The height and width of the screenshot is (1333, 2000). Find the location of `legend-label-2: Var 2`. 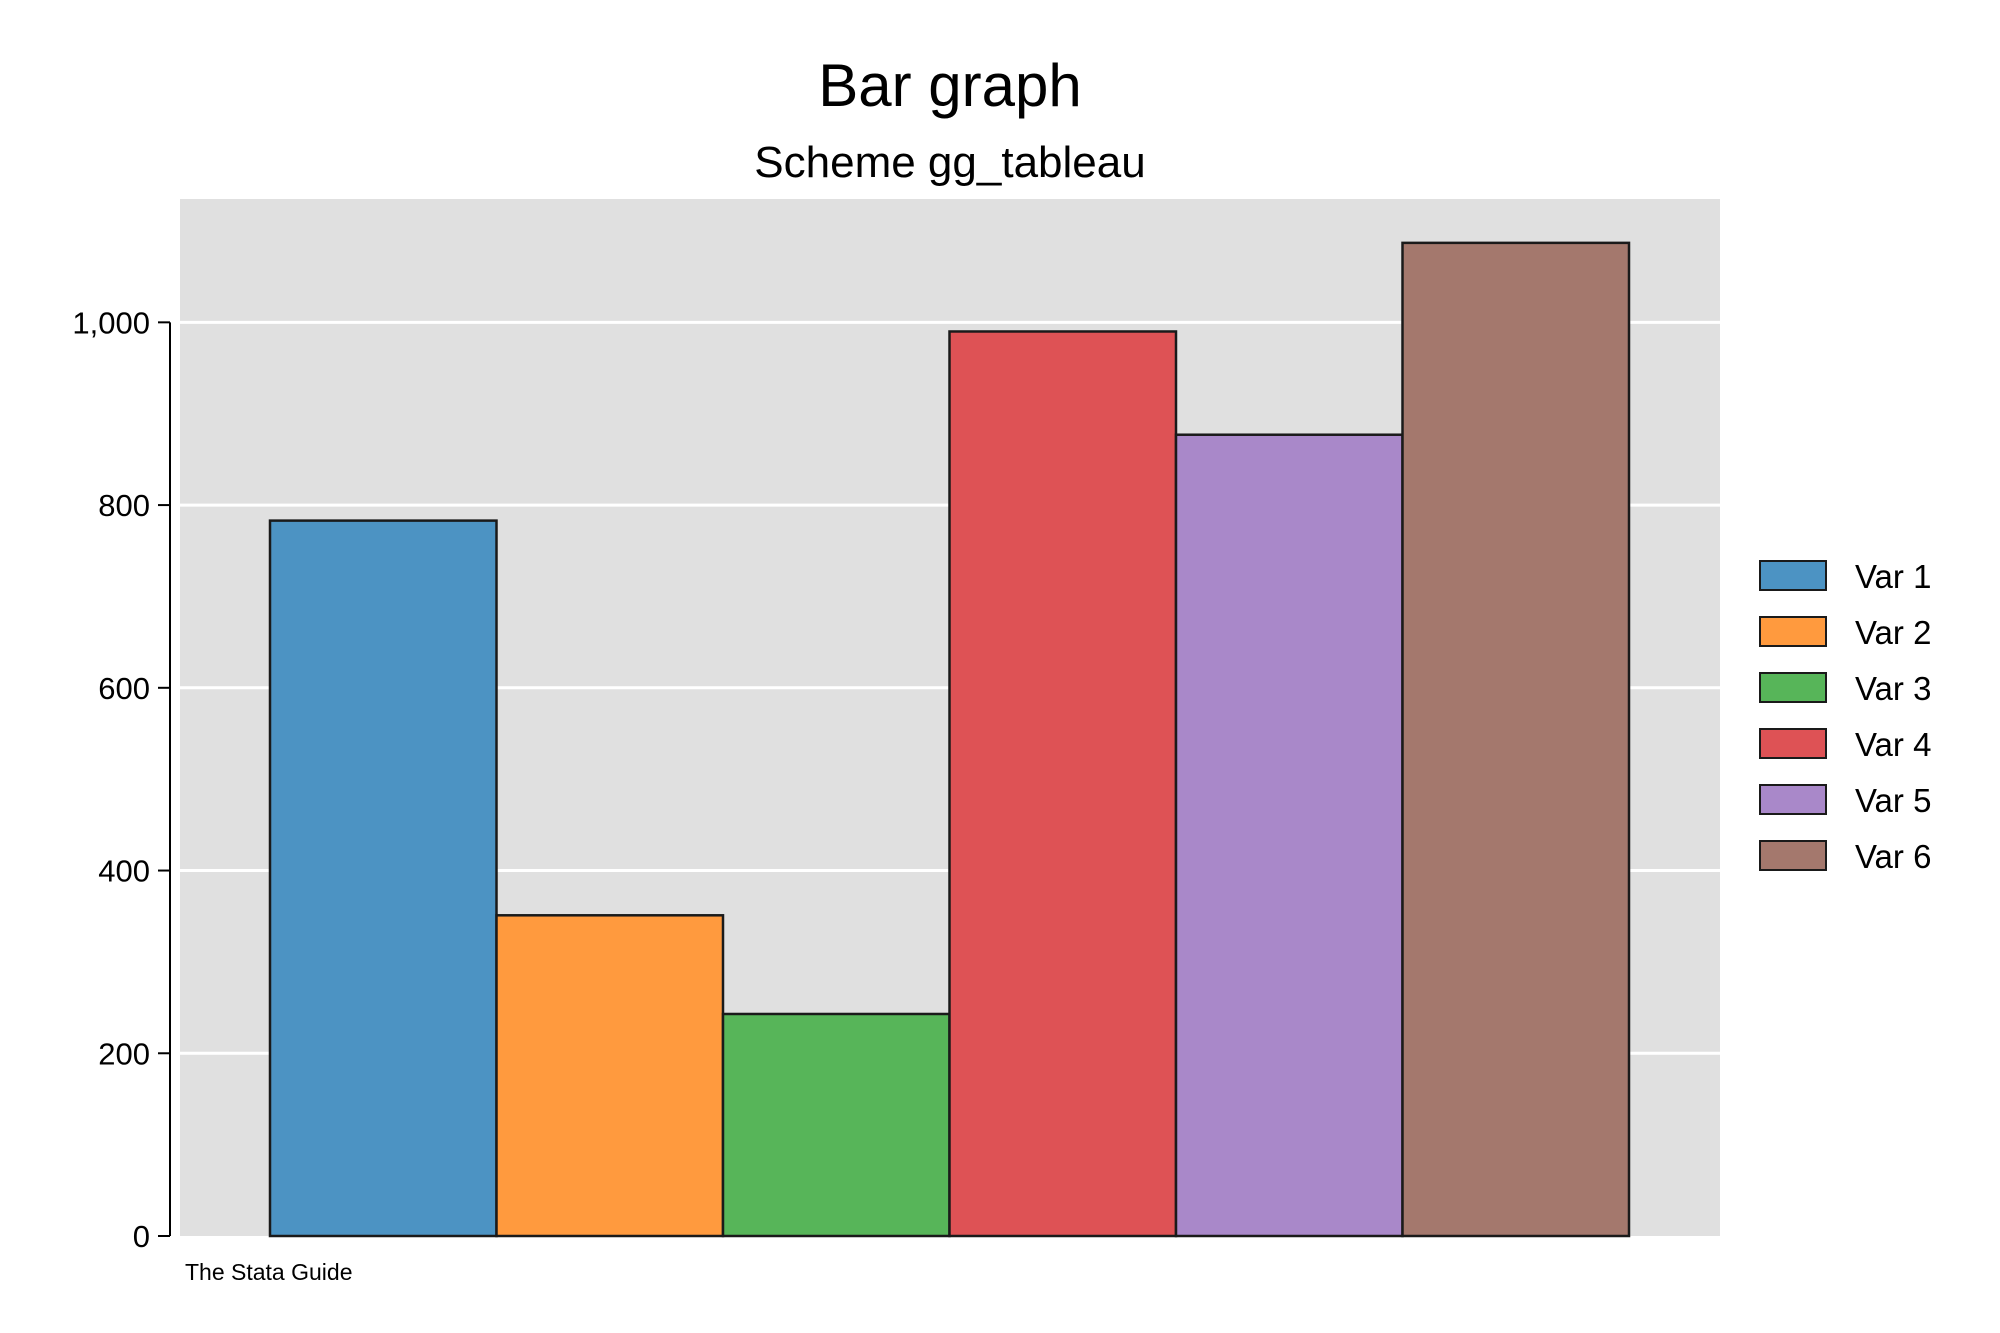

legend-label-2: Var 2 is located at coordinates (1893, 632).